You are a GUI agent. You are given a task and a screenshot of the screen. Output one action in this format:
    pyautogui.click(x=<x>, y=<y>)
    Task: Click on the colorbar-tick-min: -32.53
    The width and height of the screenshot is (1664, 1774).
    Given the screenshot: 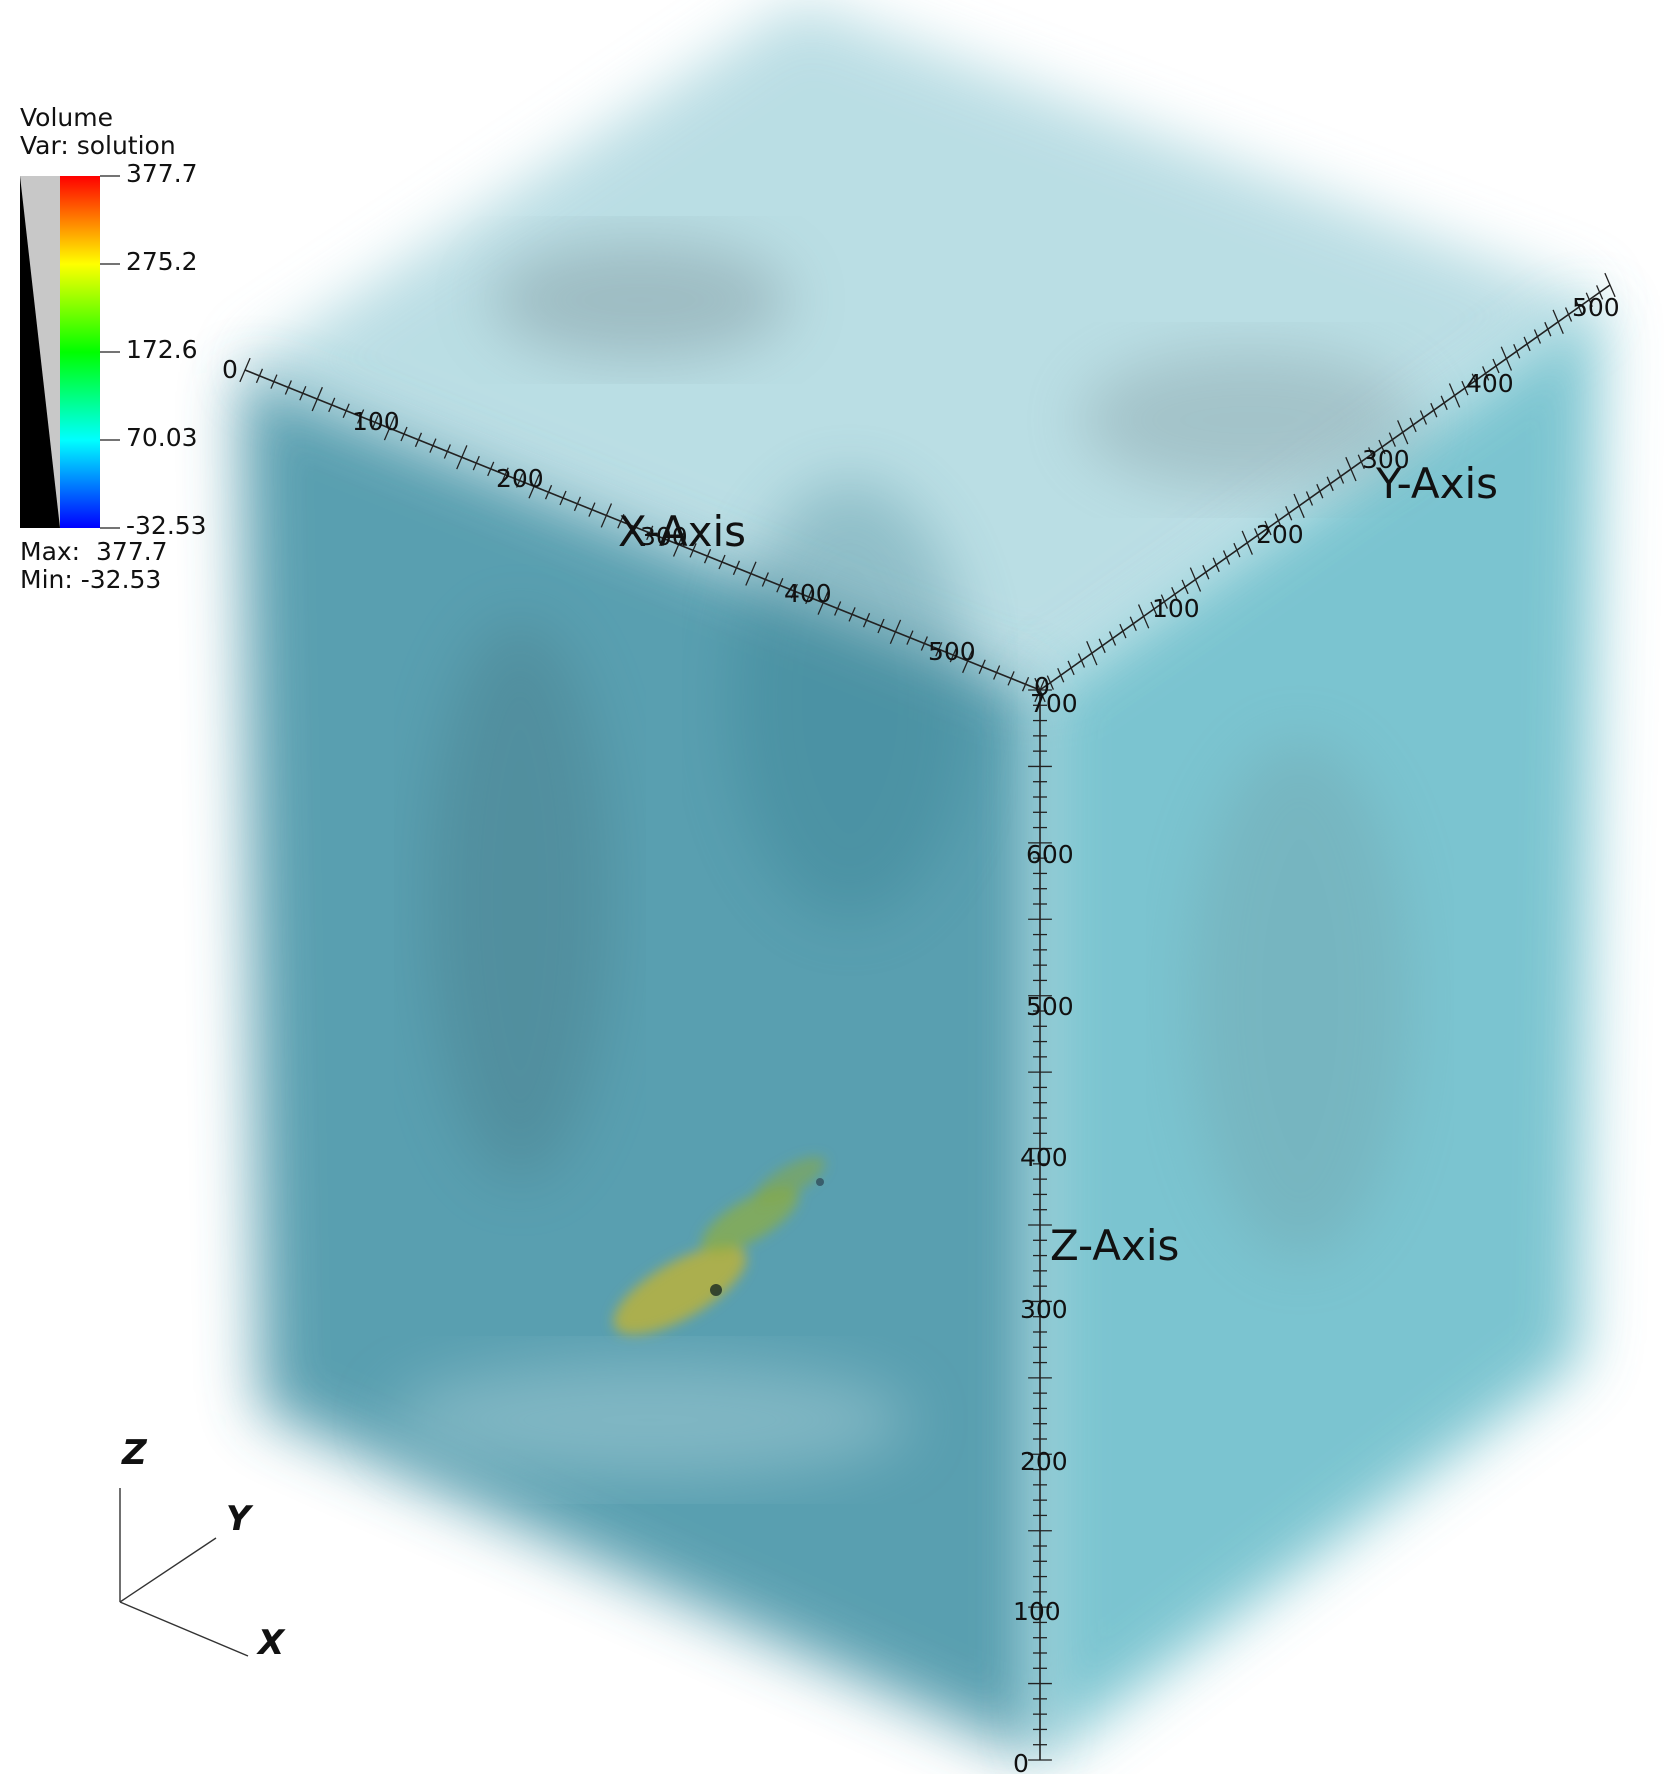 What is the action you would take?
    pyautogui.click(x=166, y=525)
    